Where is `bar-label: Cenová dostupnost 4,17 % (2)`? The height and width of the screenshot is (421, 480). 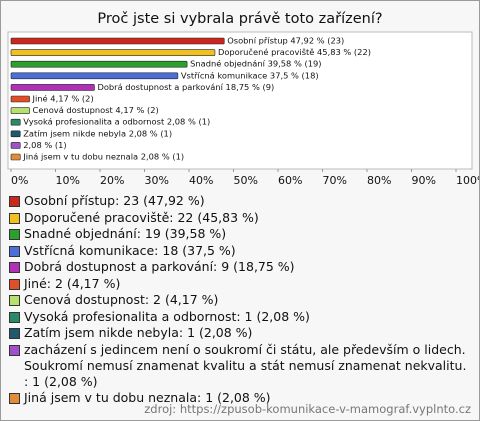
bar-label: Cenová dostupnost 4,17 % (2) is located at coordinates (96, 110).